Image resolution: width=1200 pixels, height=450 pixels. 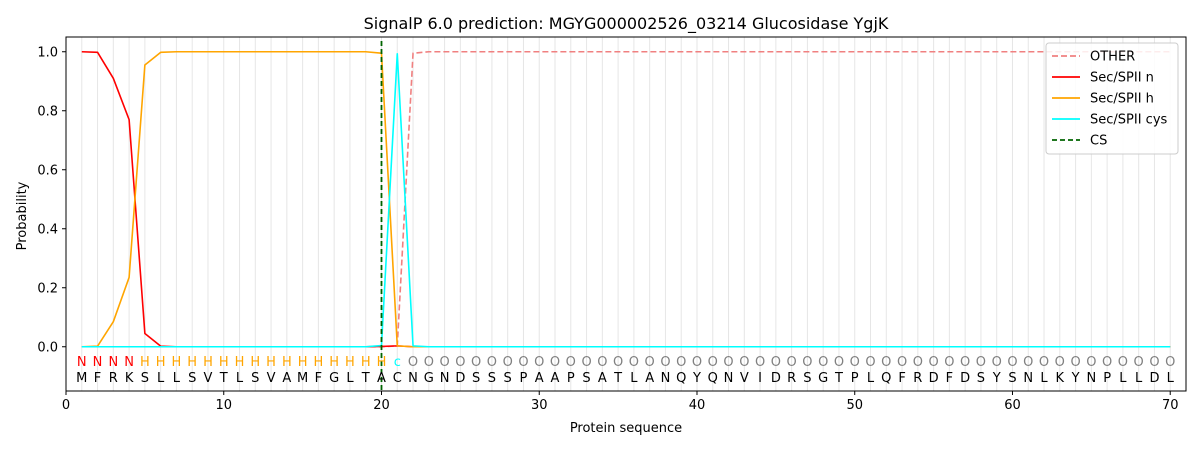 What do you see at coordinates (1060, 378) in the screenshot?
I see `sequence-residue: K` at bounding box center [1060, 378].